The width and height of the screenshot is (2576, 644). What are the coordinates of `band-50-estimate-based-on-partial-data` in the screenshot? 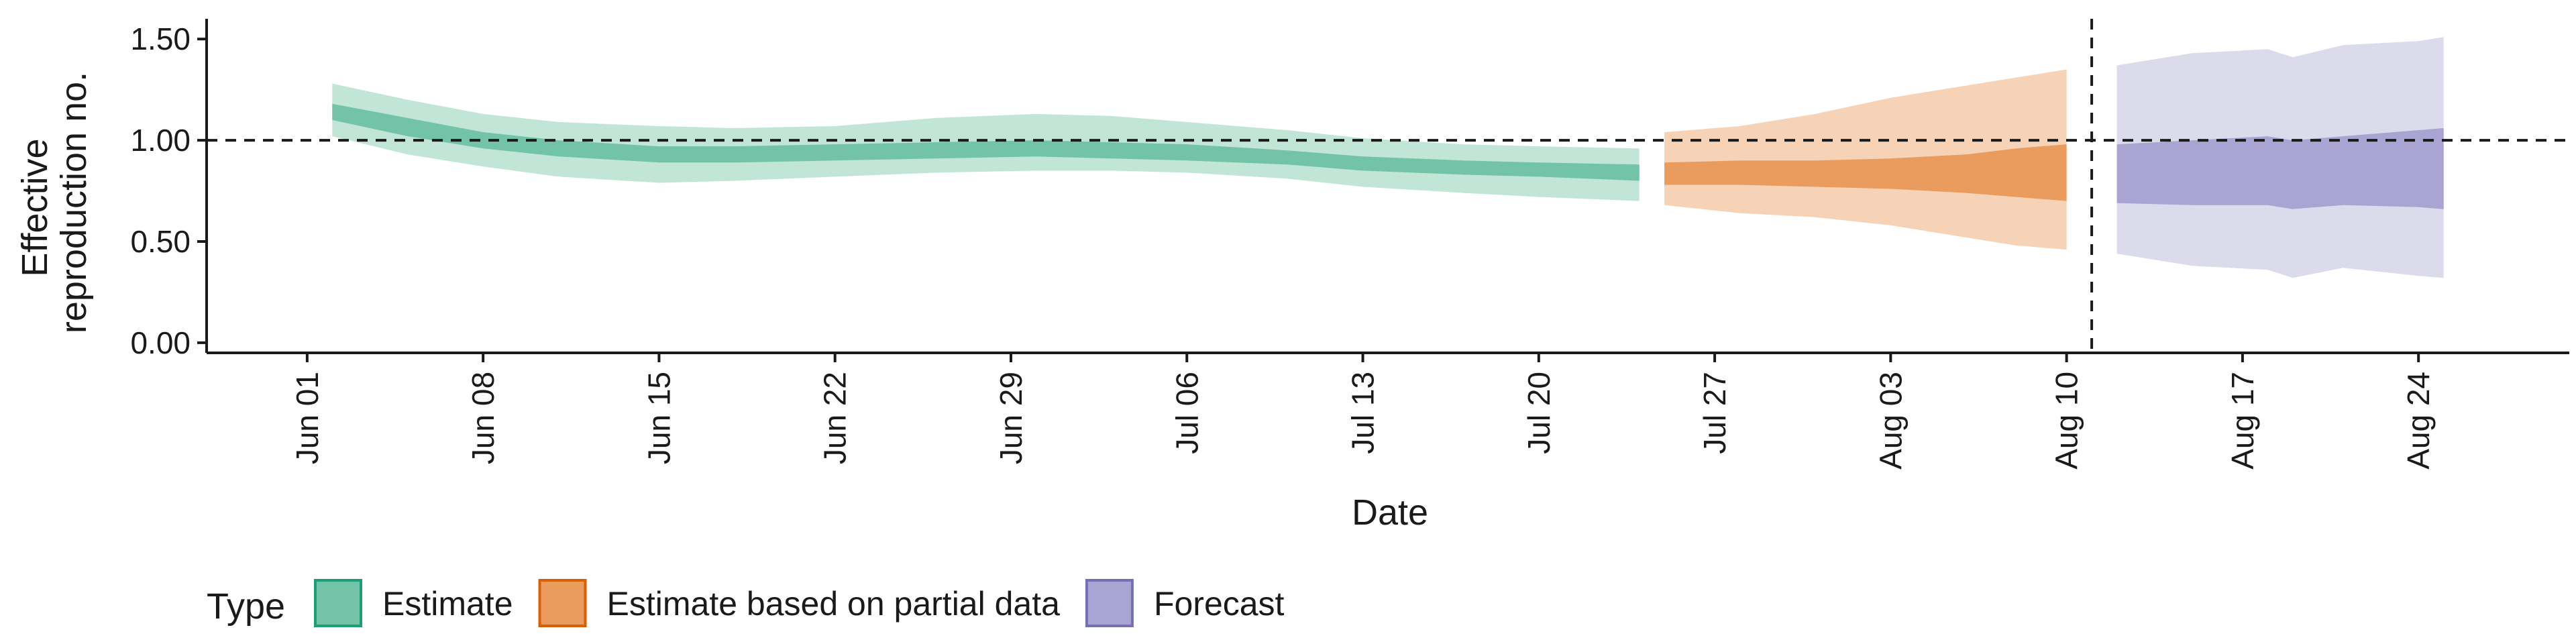 It's located at (1865, 172).